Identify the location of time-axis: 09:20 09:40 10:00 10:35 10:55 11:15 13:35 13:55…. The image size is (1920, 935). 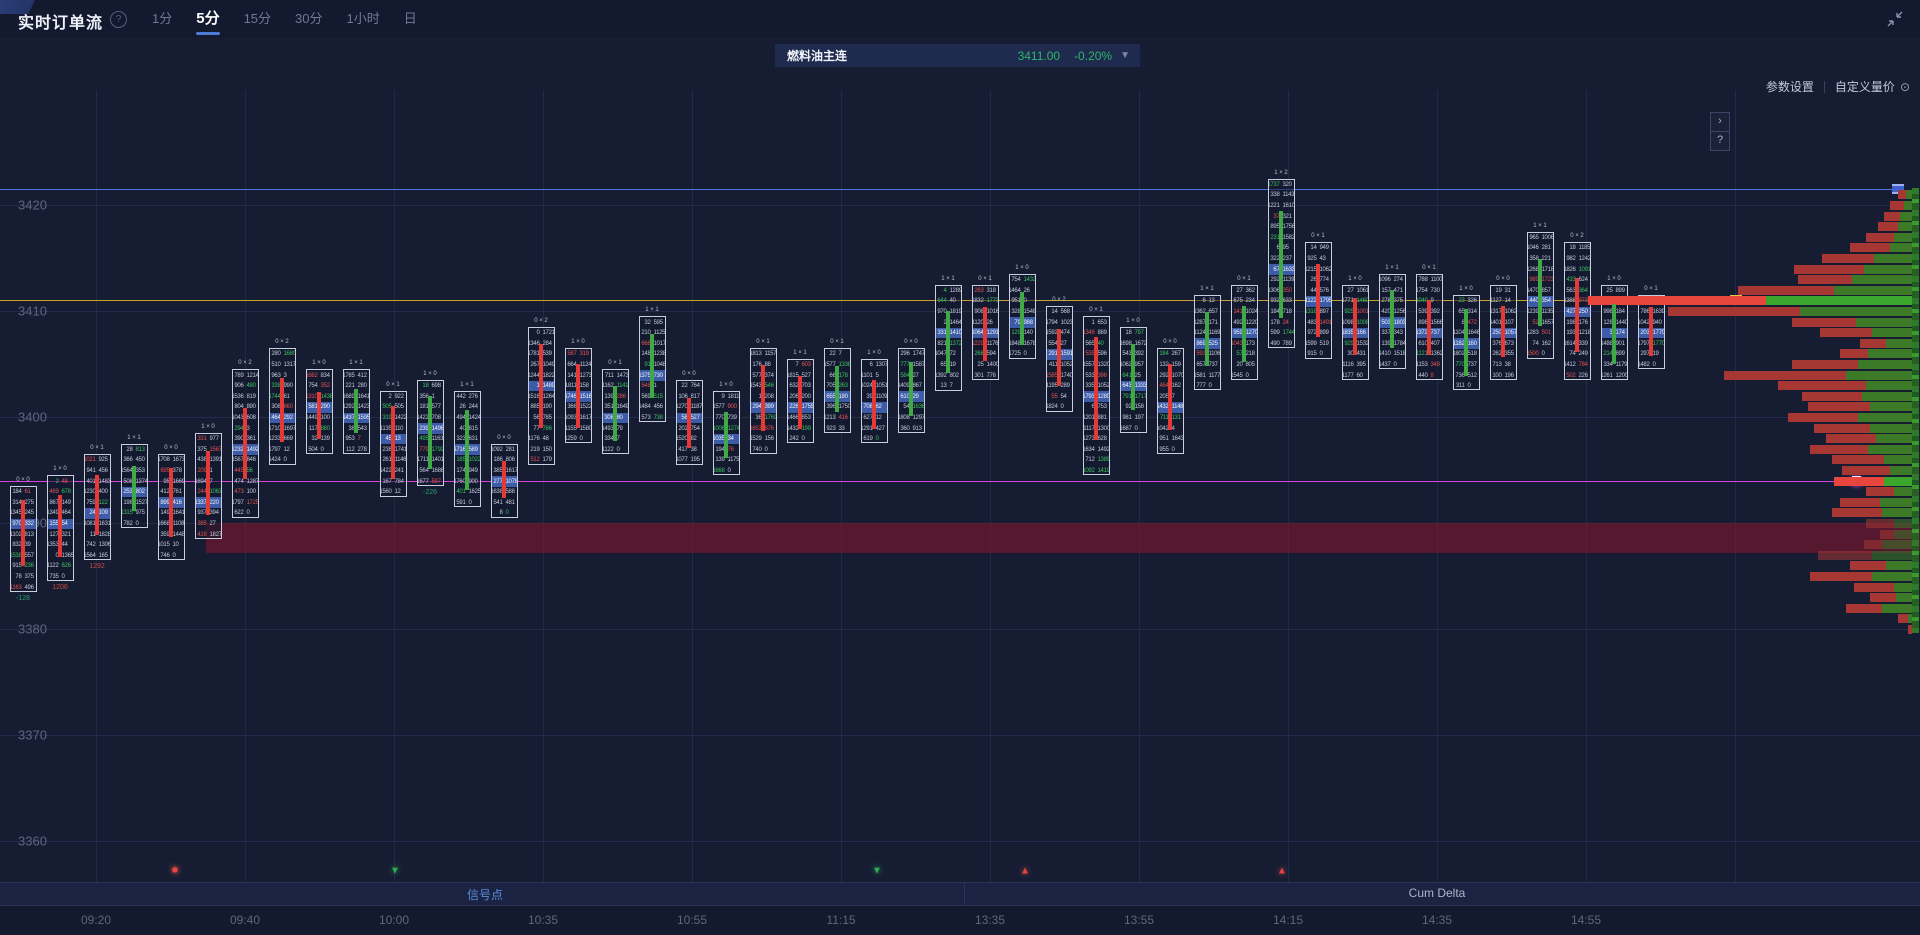
(960, 920).